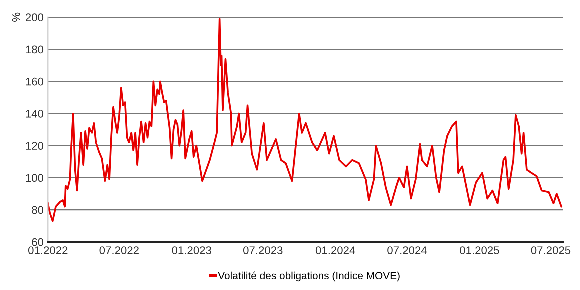 The image size is (580, 290). I want to click on y-axis-title: %, so click(16, 17).